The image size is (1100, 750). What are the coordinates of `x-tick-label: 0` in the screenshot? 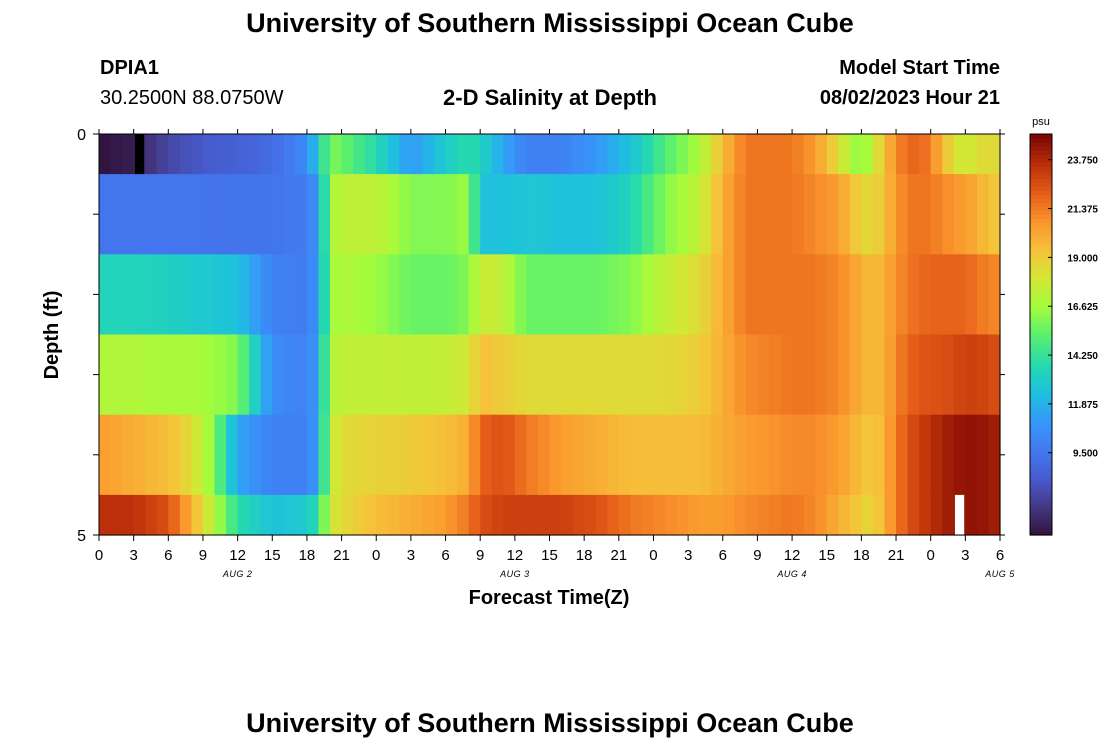 It's located at (376, 555).